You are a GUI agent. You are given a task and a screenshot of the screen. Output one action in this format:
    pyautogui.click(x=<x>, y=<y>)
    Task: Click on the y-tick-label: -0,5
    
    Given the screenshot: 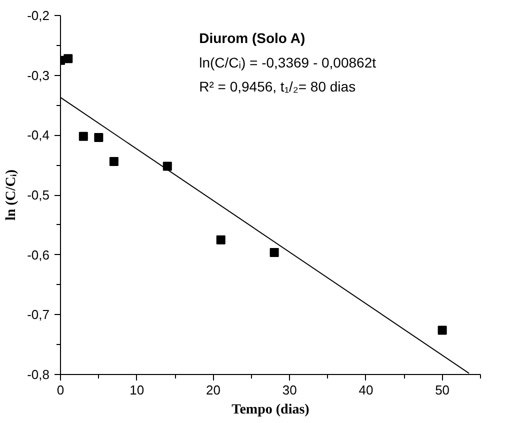 What is the action you would take?
    pyautogui.click(x=38, y=195)
    